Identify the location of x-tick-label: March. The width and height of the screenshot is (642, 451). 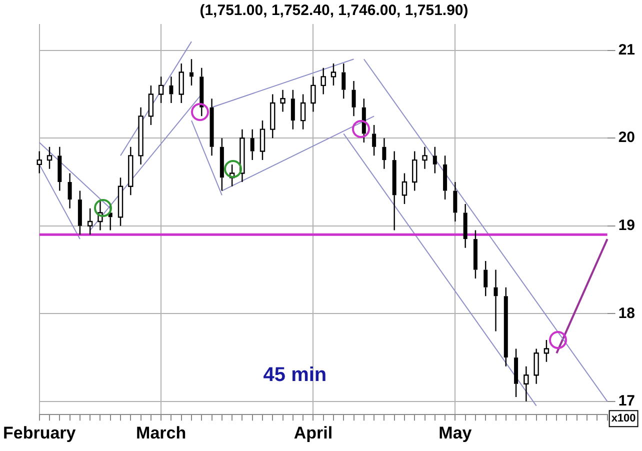
(161, 432).